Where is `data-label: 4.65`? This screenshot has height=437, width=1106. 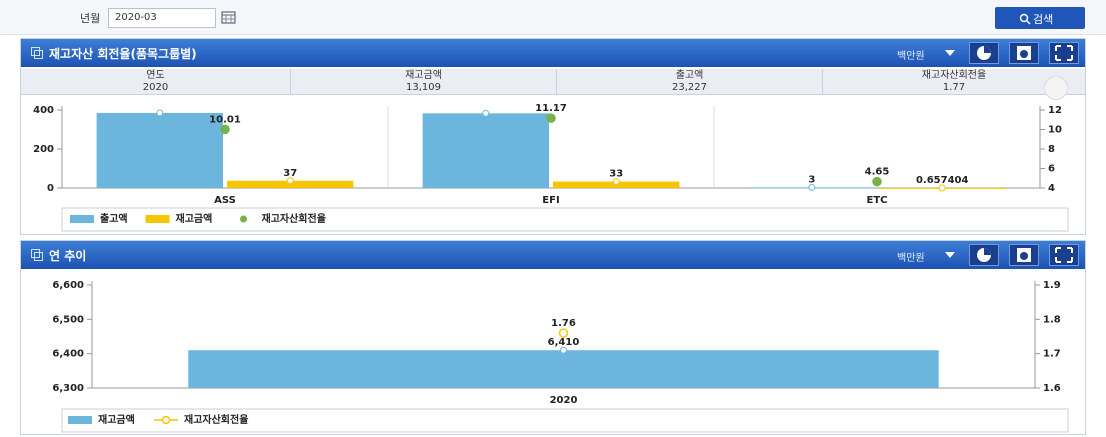
data-label: 4.65 is located at coordinates (877, 172).